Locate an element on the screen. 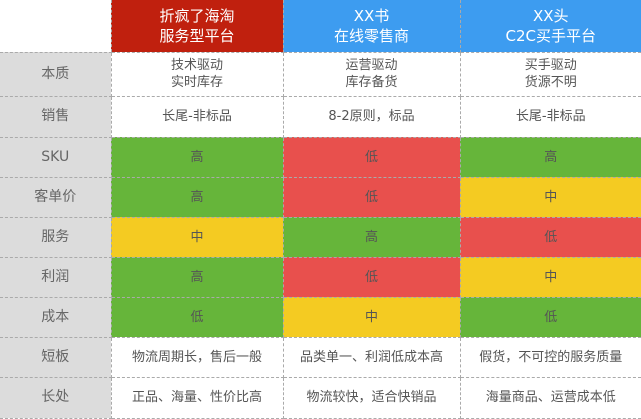 The width and height of the screenshot is (641, 419). row-label: 客单价 is located at coordinates (55, 197).